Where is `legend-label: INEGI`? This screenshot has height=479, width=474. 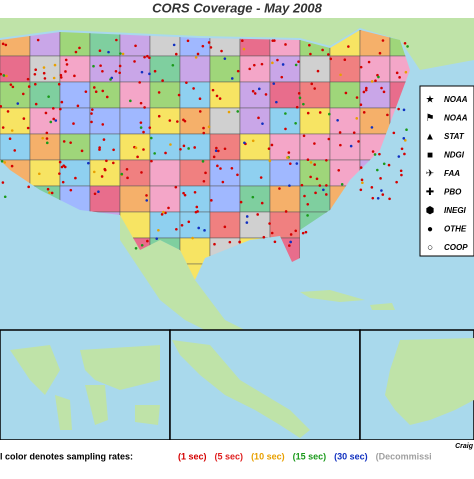
legend-label: INEGI is located at coordinates (455, 210).